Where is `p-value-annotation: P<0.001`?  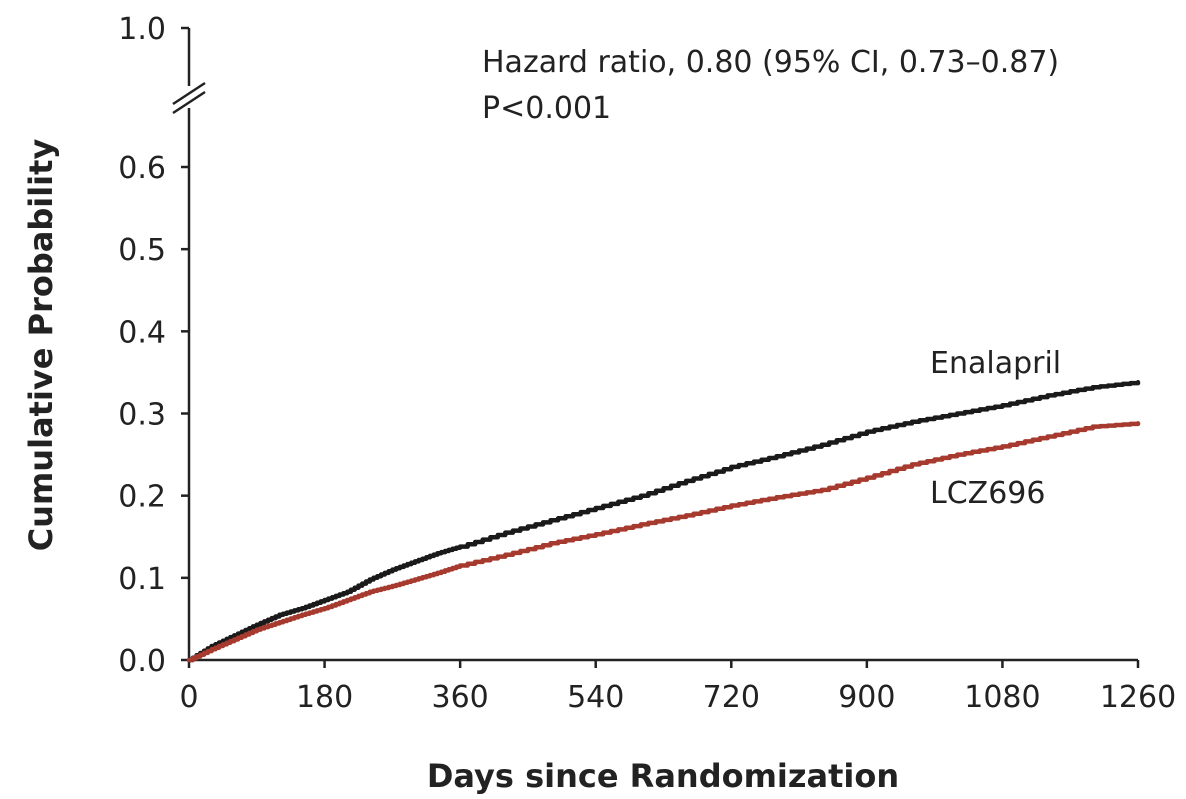
p-value-annotation: P<0.001 is located at coordinates (546, 108).